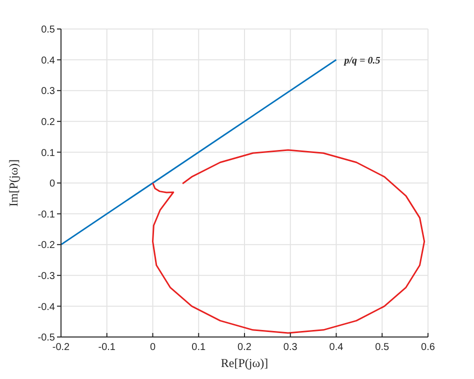  Describe the element at coordinates (47, 338) in the screenshot. I see `y-tick-label: -0.5` at that location.